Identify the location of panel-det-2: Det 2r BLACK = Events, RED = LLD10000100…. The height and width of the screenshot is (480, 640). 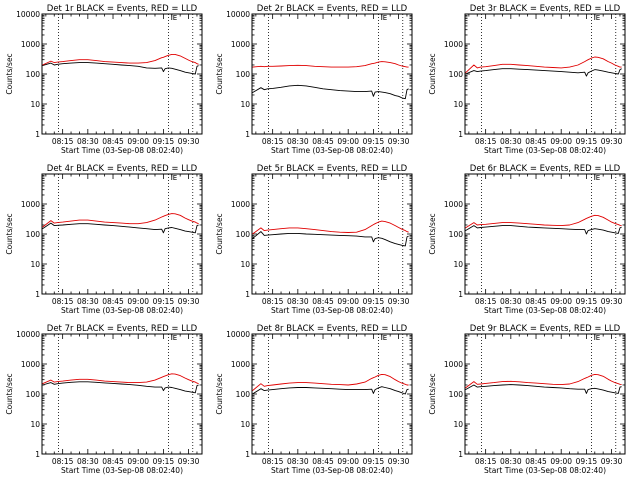
(314, 79).